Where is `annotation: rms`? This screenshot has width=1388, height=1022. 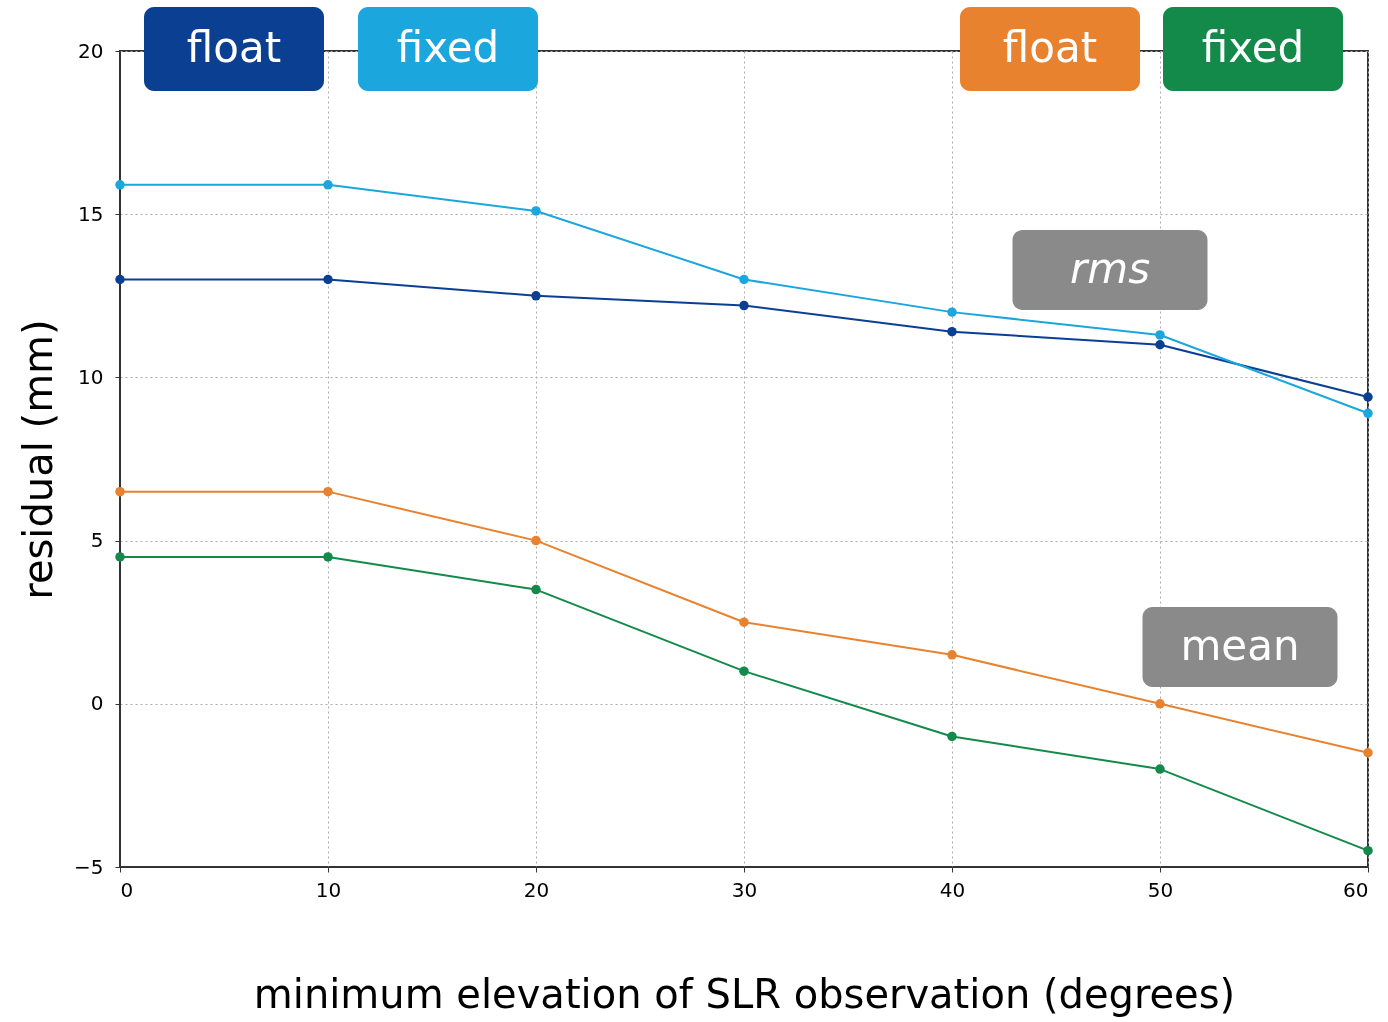 annotation: rms is located at coordinates (1110, 268).